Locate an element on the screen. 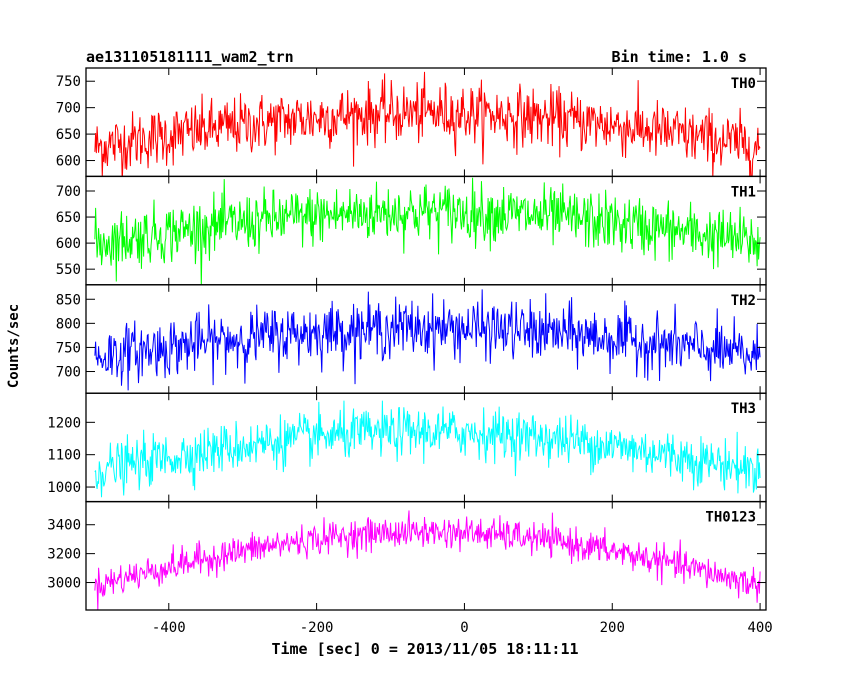 The image size is (850, 680). x-tick-label: 0 is located at coordinates (464, 628).